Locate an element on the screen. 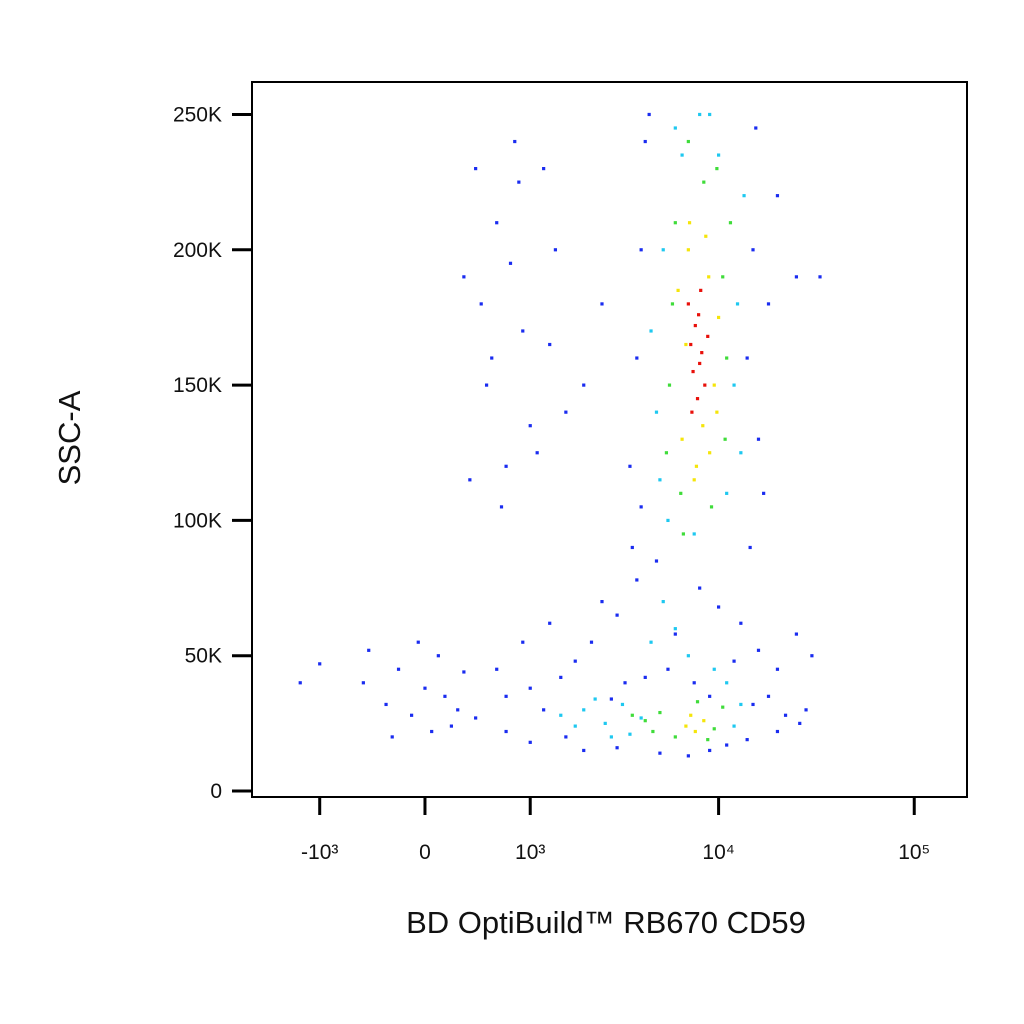 The height and width of the screenshot is (1024, 1024). y-tick-label: 250K is located at coordinates (197, 114).